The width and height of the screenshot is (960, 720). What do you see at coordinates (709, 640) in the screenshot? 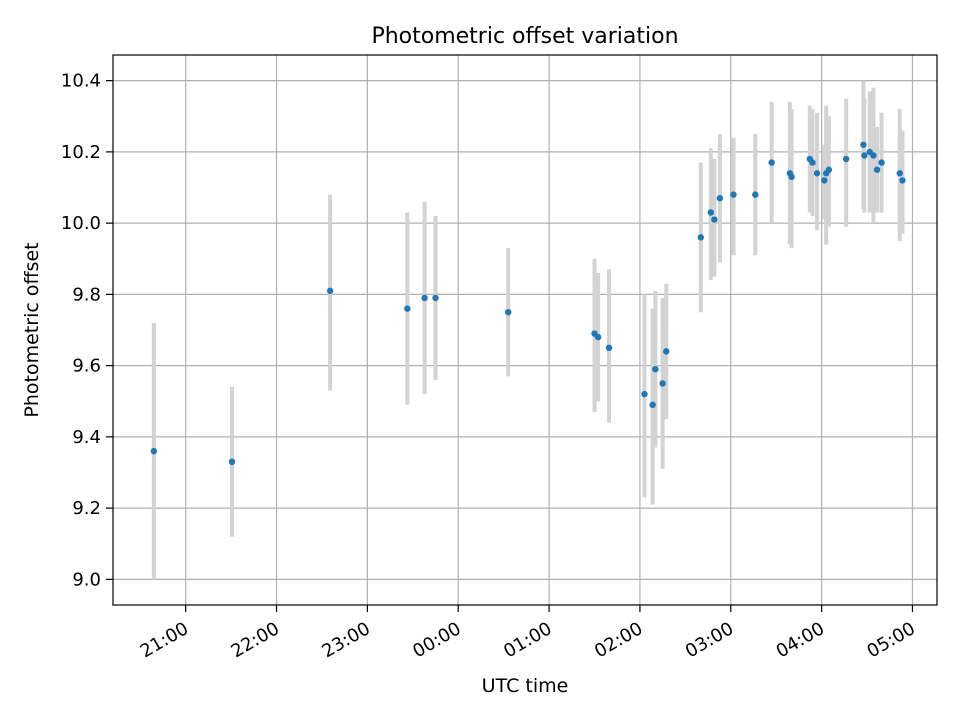
I see `x-tick-label: 03:00` at bounding box center [709, 640].